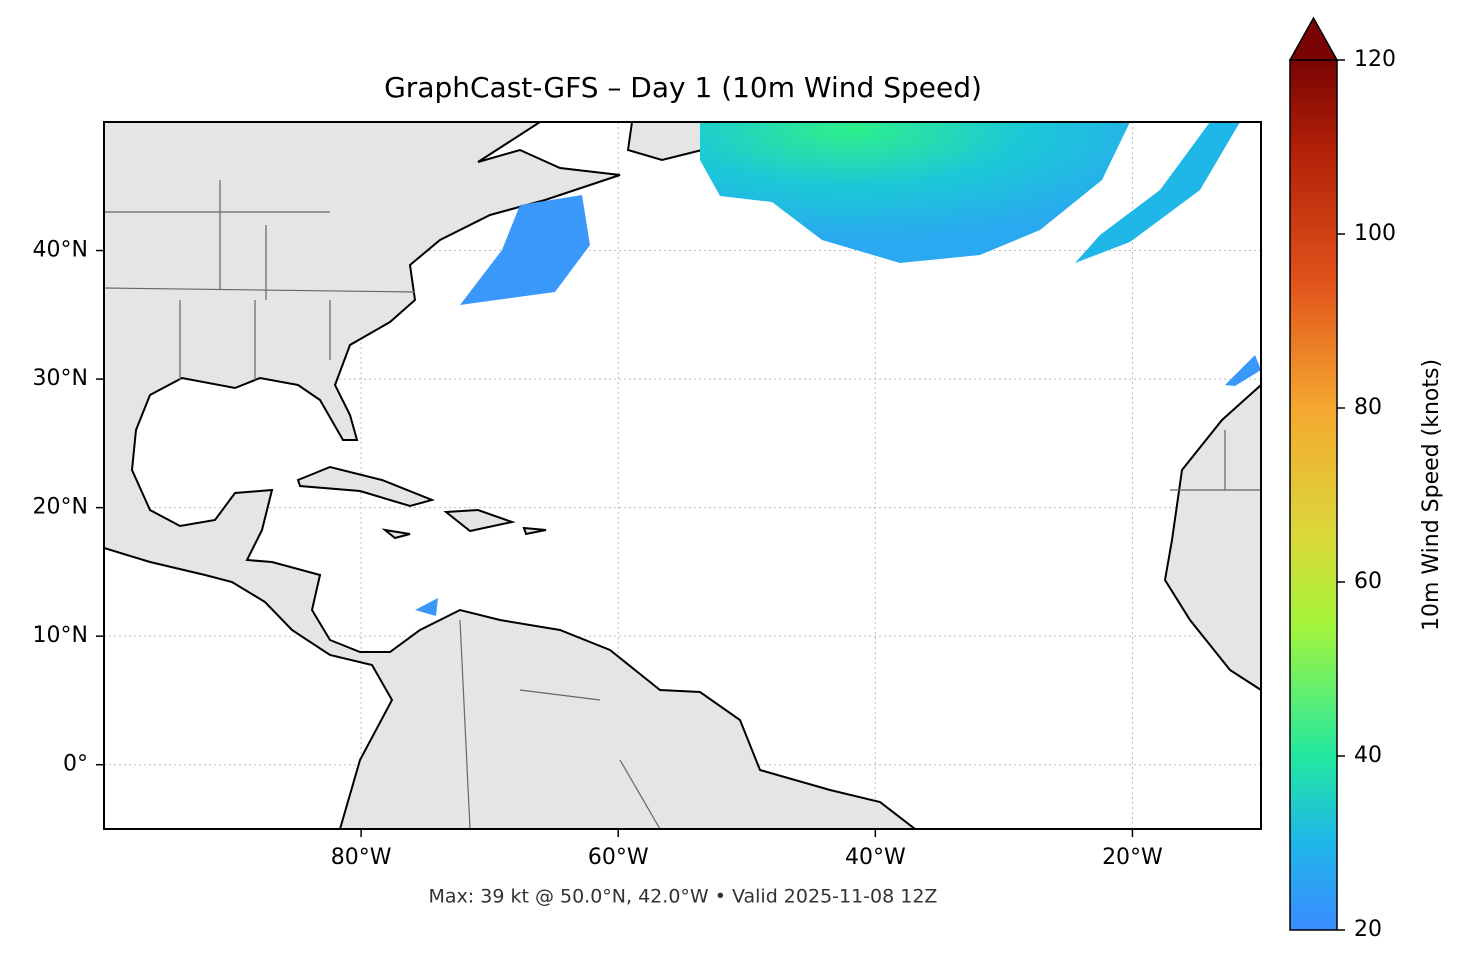 The width and height of the screenshot is (1466, 969). I want to click on colorbar-tick-label: 40, so click(1368, 755).